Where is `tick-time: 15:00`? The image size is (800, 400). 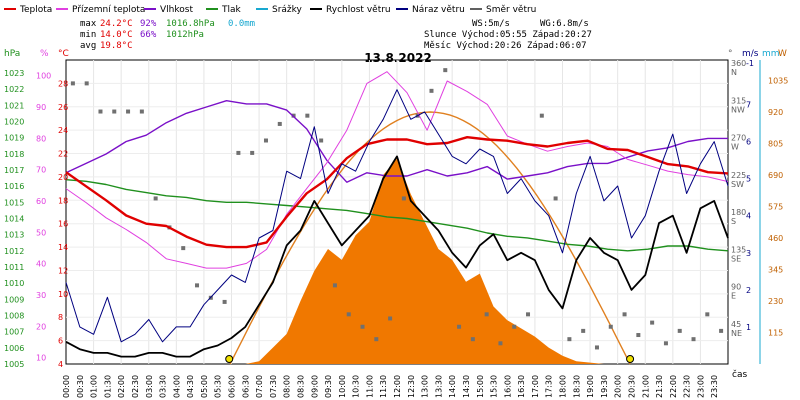 tick-time: 15:00 is located at coordinates (480, 386).